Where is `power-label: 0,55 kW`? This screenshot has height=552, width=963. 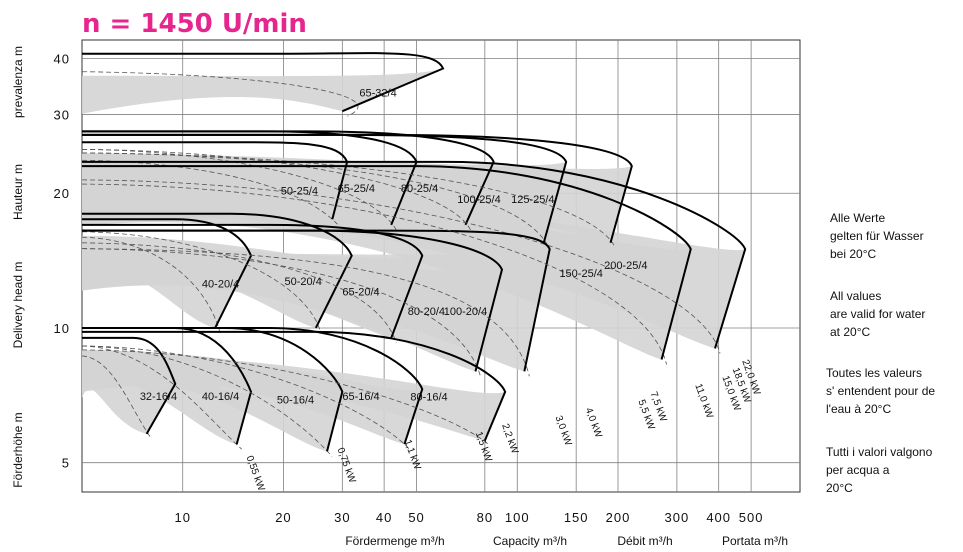
power-label: 0,55 kW is located at coordinates (255, 473).